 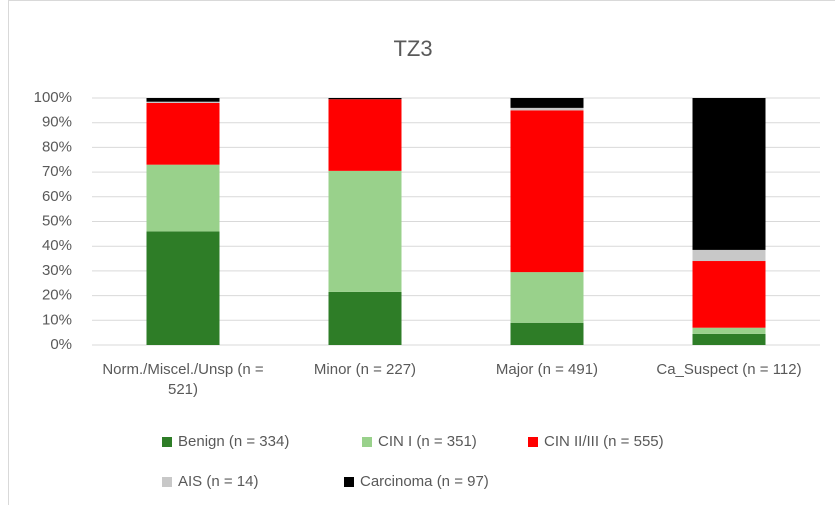 I want to click on legend-label: AIS (n = 14), so click(x=218, y=481).